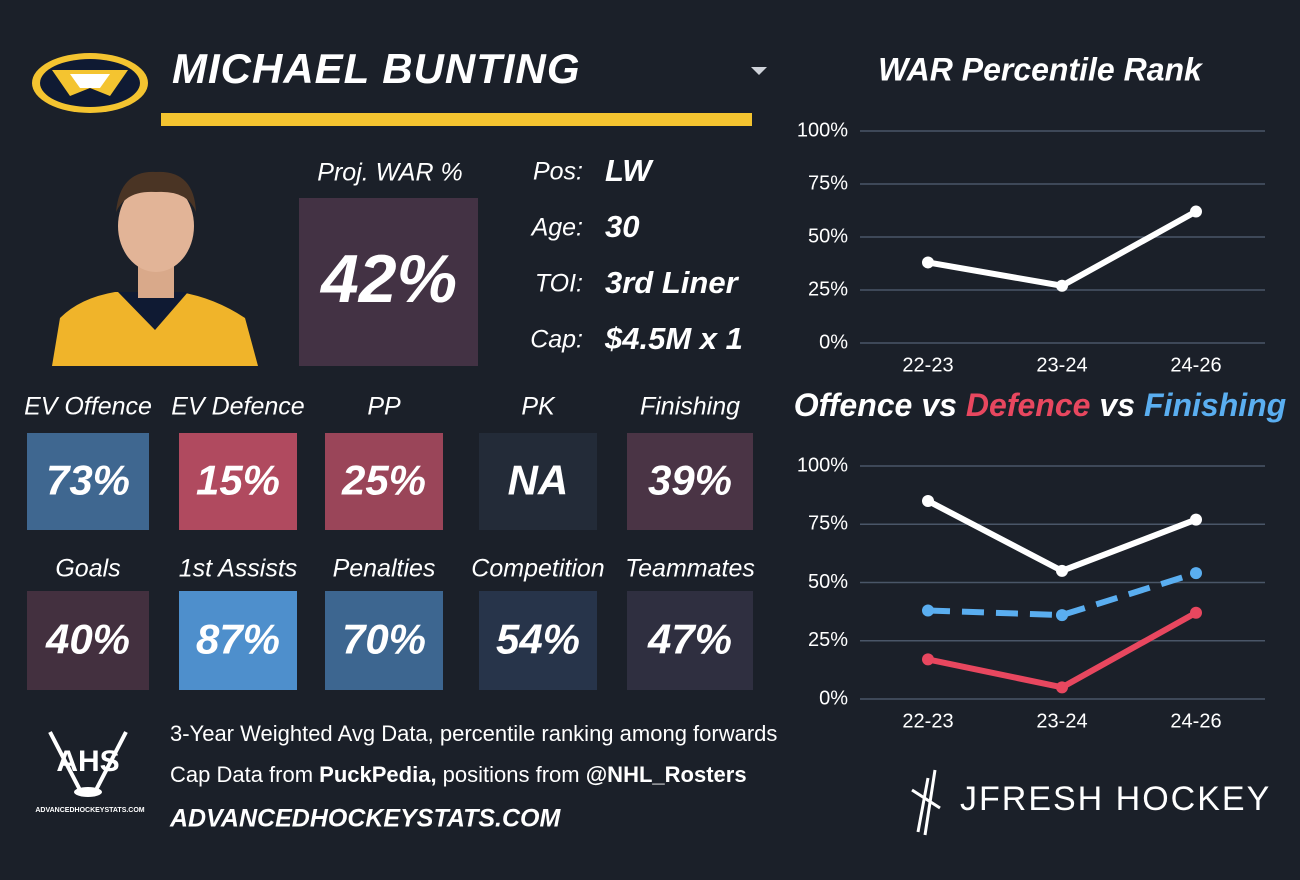  Describe the element at coordinates (1028, 405) in the screenshot. I see `chart-title-part: Defence` at that location.